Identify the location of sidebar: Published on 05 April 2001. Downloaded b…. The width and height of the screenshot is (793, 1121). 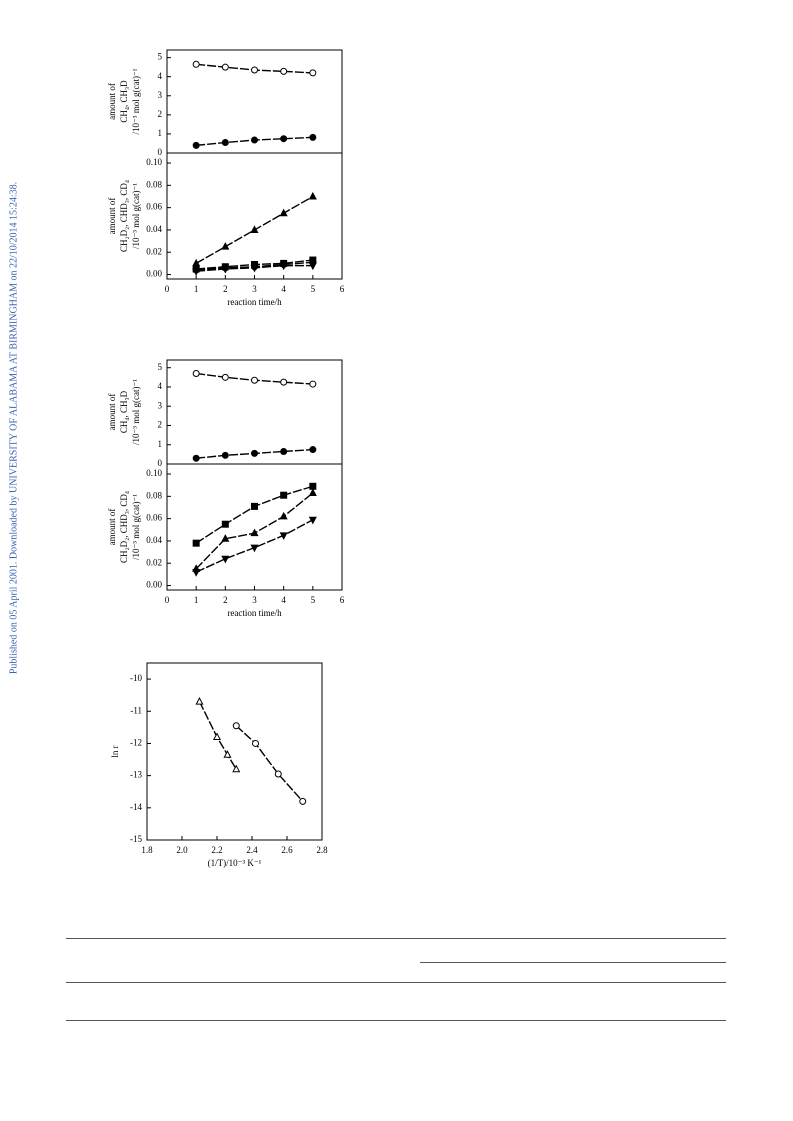
(13, 428).